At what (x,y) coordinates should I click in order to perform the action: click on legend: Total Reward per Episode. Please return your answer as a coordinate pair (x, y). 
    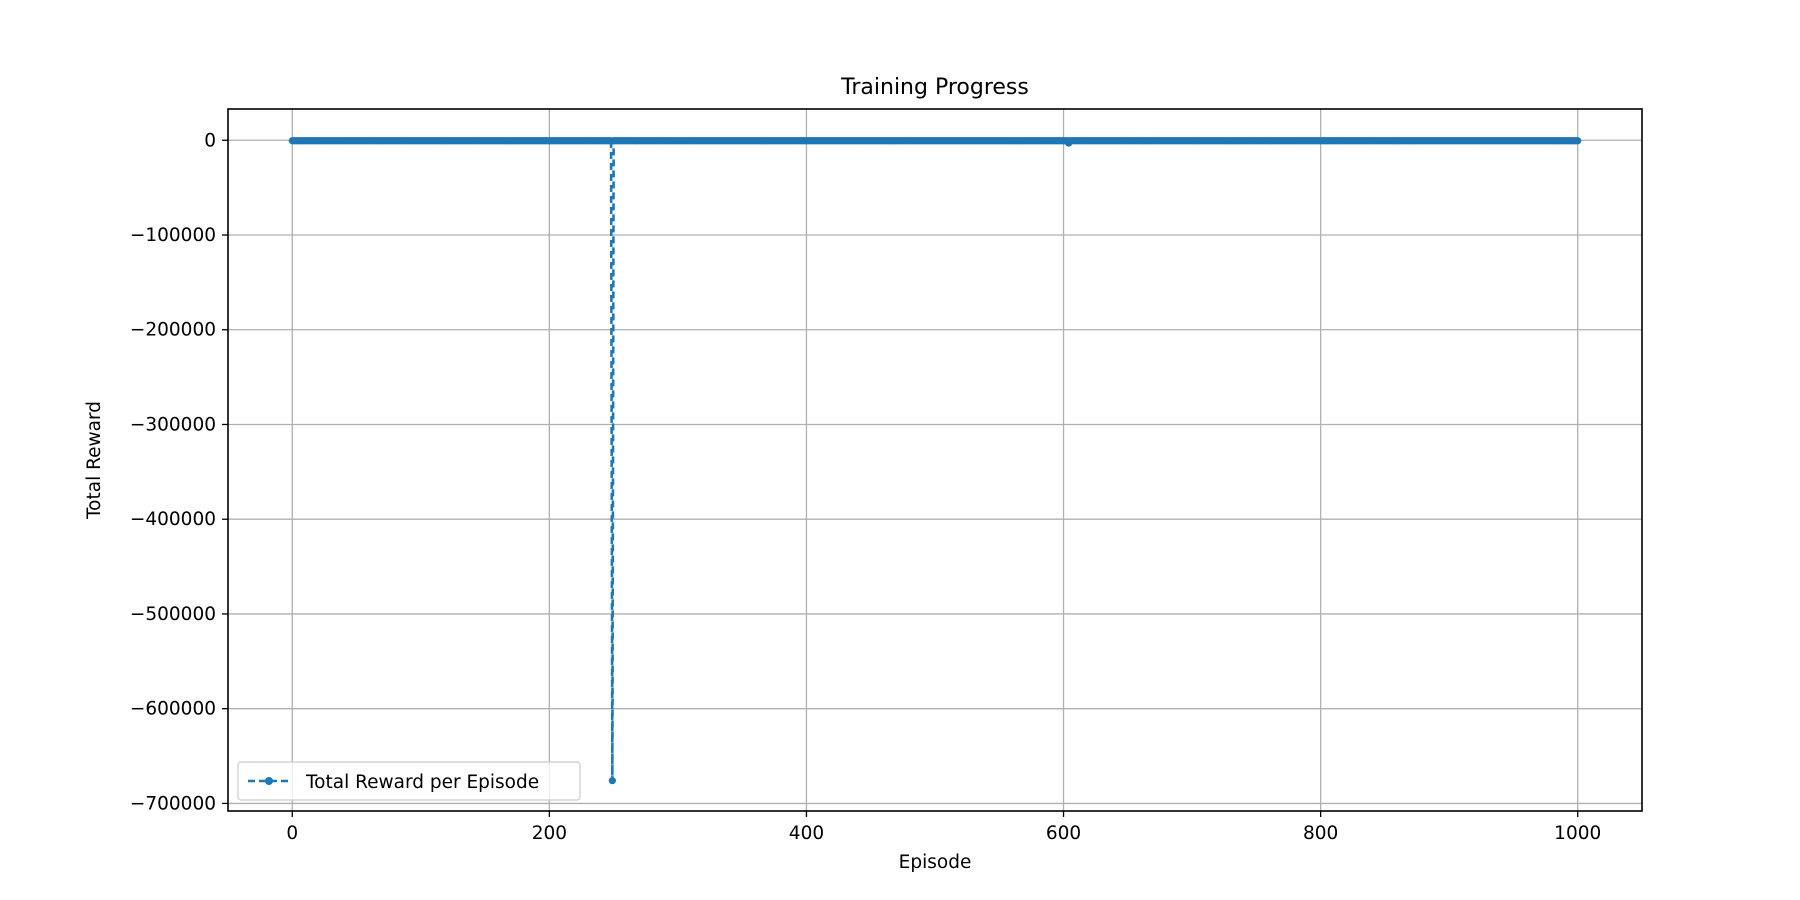
    Looking at the image, I should click on (409, 781).